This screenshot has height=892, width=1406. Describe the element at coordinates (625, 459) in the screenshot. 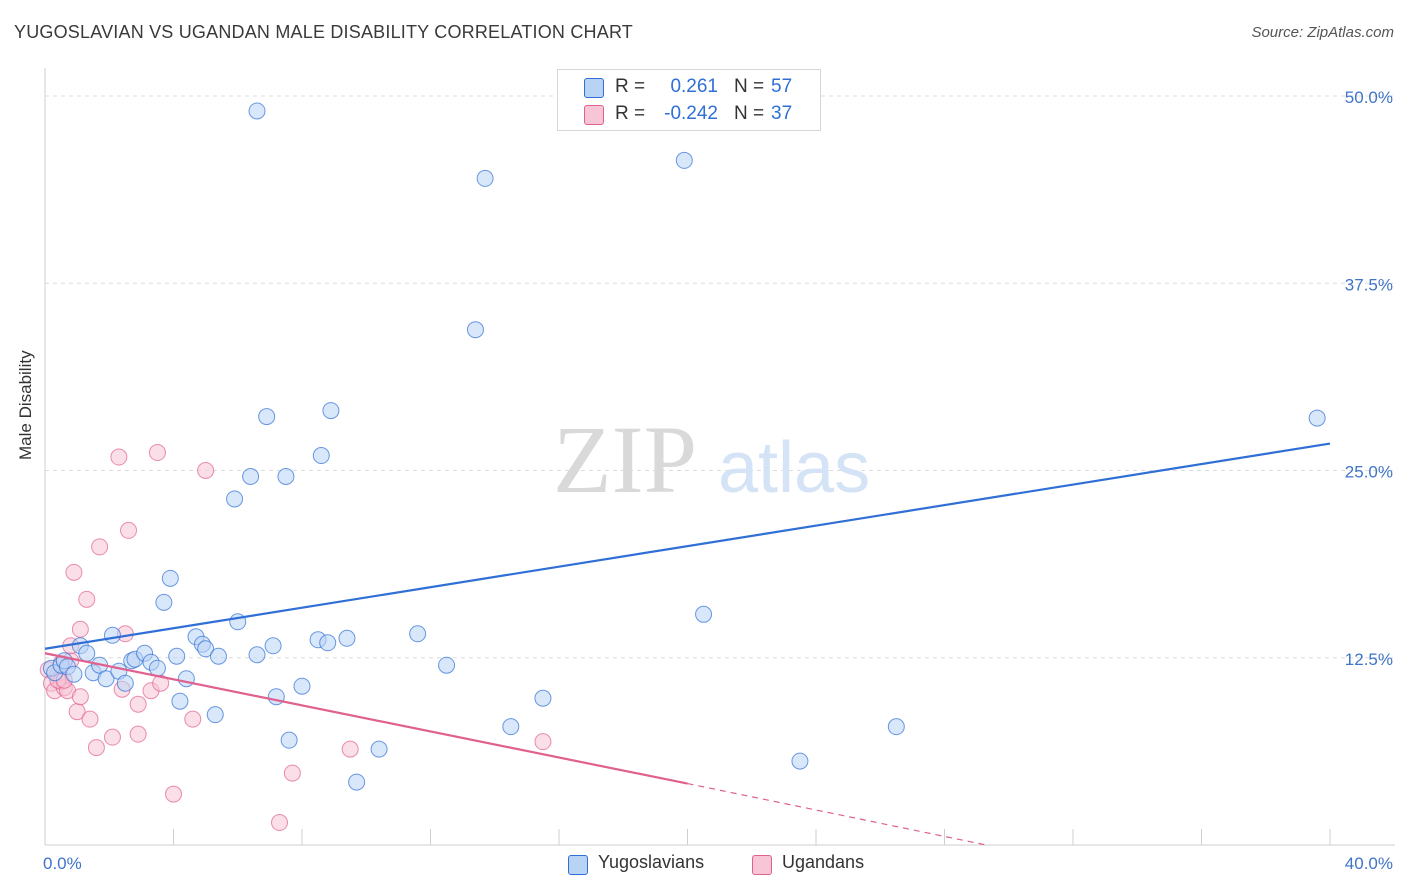

I see `watermark-zip: ZIP` at that location.